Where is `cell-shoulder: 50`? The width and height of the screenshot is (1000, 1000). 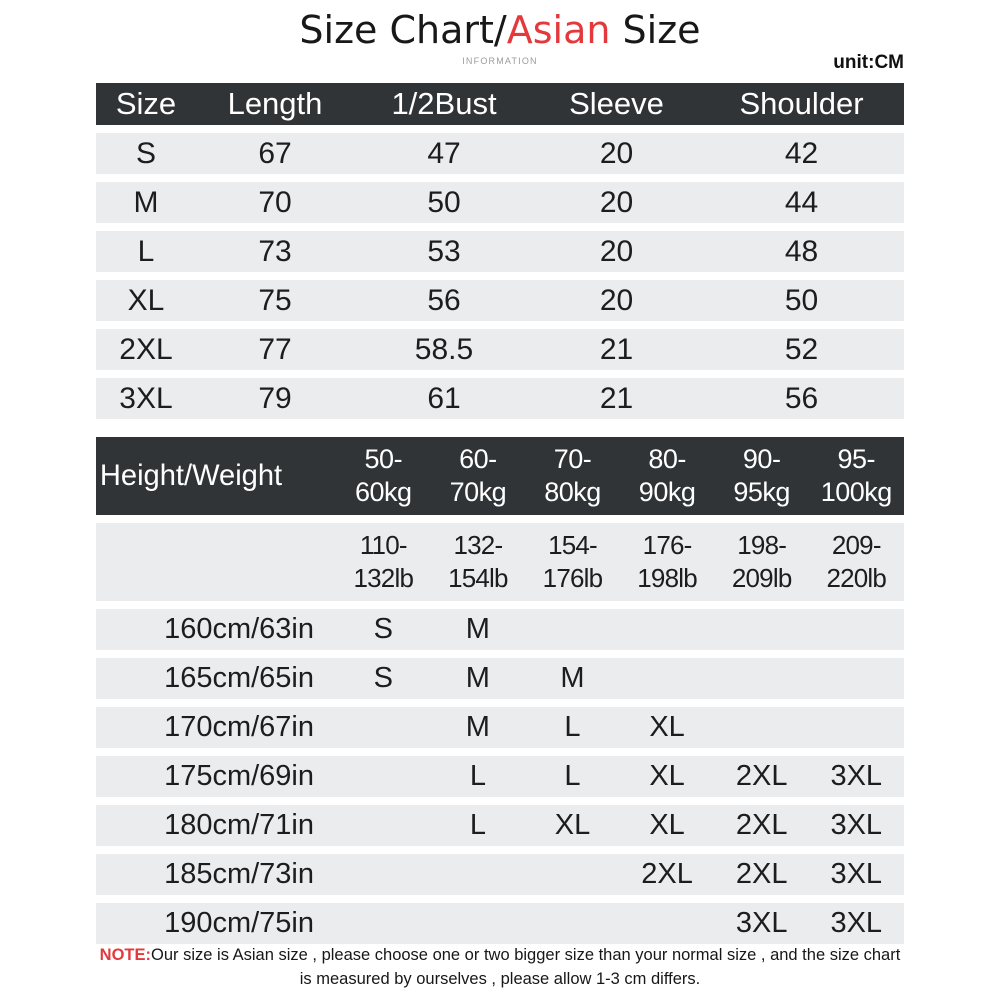
cell-shoulder: 50 is located at coordinates (801, 300).